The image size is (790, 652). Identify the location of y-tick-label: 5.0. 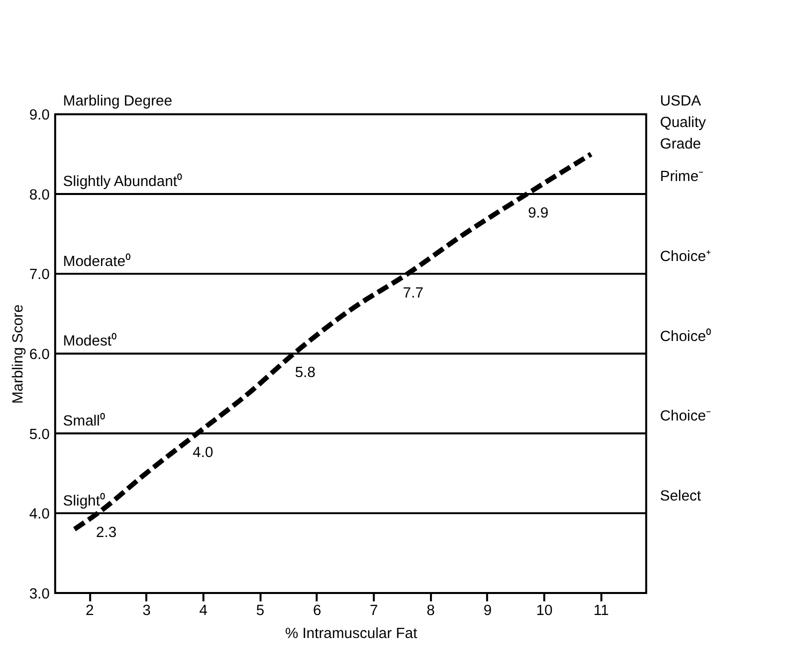
(39, 434).